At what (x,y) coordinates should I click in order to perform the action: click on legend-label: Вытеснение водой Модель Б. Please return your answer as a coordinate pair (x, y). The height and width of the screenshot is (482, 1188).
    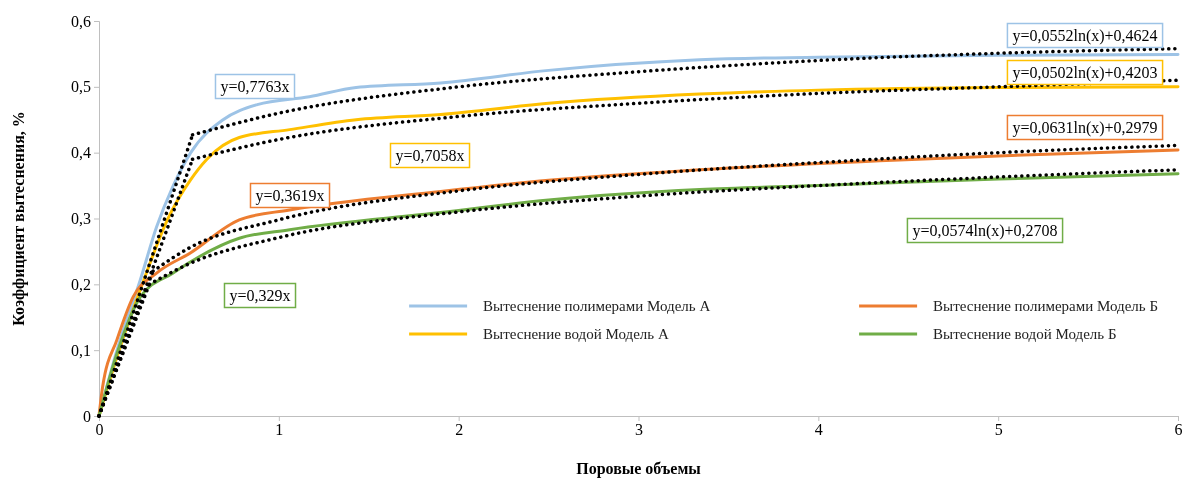
    Looking at the image, I should click on (1025, 334).